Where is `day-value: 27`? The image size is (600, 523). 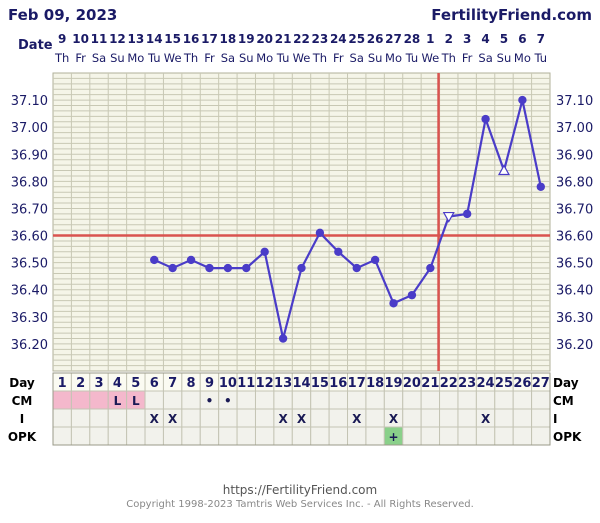
day-value: 27 is located at coordinates (541, 383).